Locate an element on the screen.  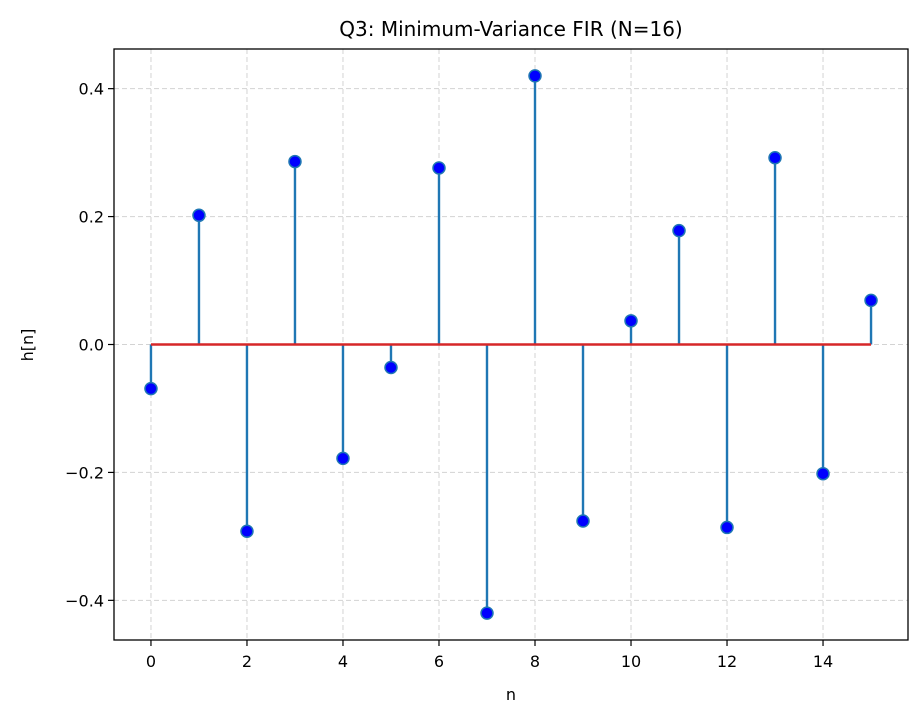
x-tick-label-0: 0 is located at coordinates (151, 661).